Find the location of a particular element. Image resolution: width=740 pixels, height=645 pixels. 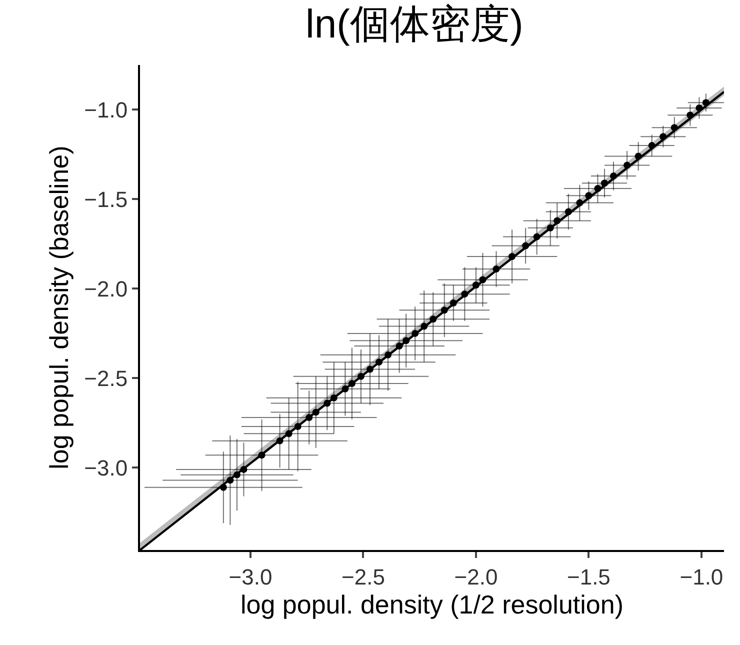

y-tick-label: −1.5 is located at coordinates (106, 199).